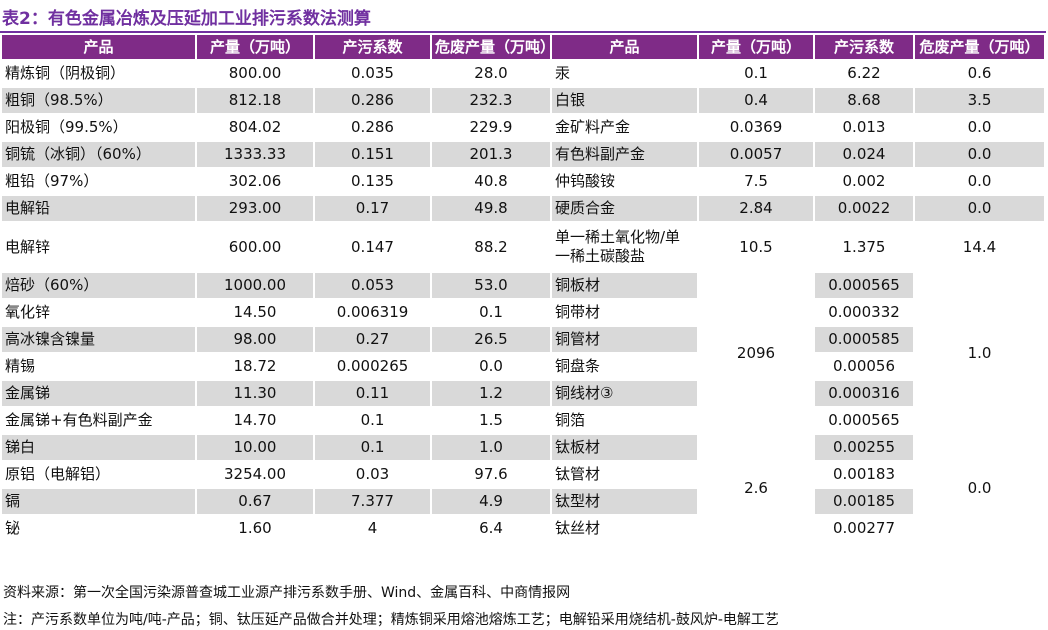 This screenshot has width=1048, height=630. Describe the element at coordinates (491, 127) in the screenshot. I see `value-cell: 229.9` at that location.